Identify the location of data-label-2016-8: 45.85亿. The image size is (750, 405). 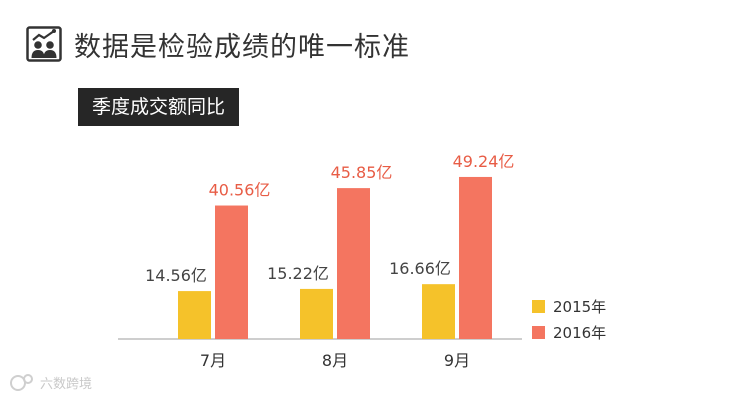
(362, 172).